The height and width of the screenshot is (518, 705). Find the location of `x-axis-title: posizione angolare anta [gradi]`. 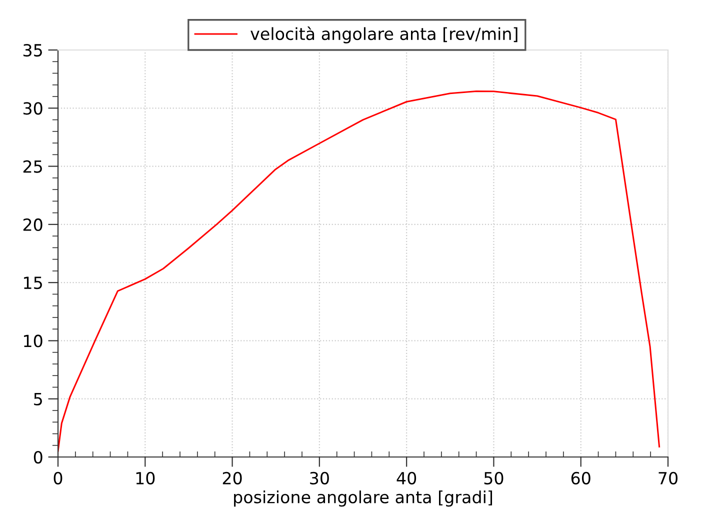

x-axis-title: posizione angolare anta [gradi] is located at coordinates (363, 498).